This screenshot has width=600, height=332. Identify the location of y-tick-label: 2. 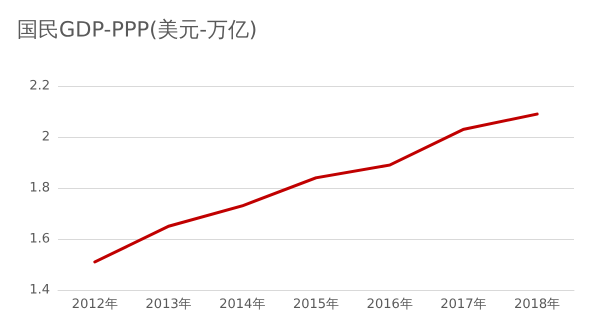
(46, 137).